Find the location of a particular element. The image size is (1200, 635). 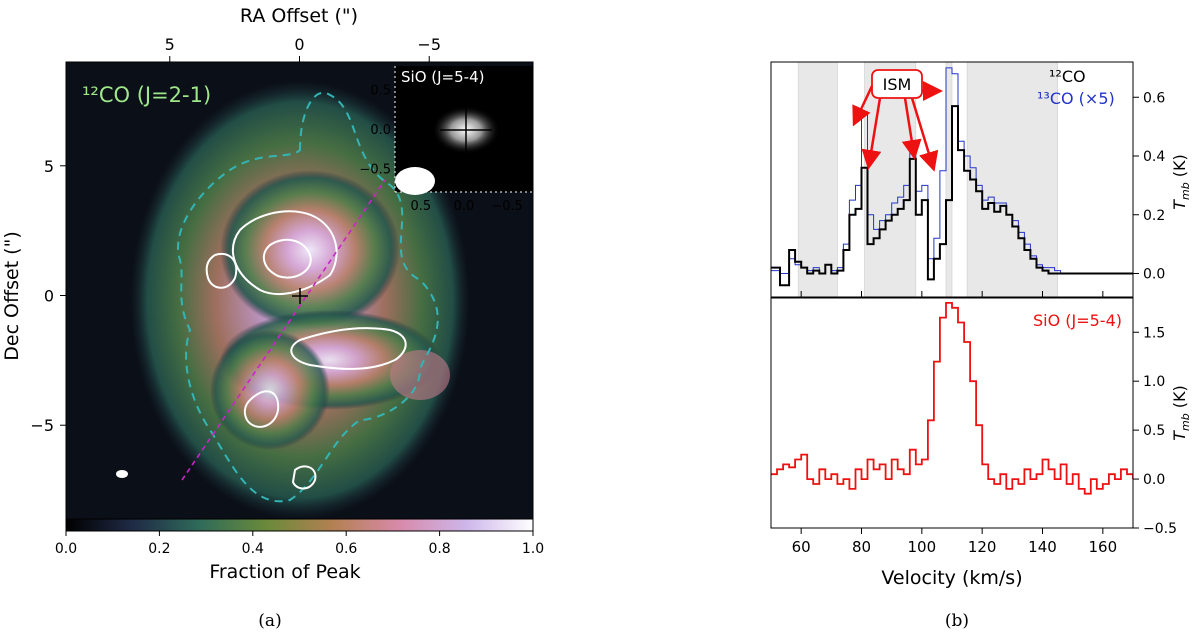

inset-x-tick-label: −0.5 is located at coordinates (507, 206).